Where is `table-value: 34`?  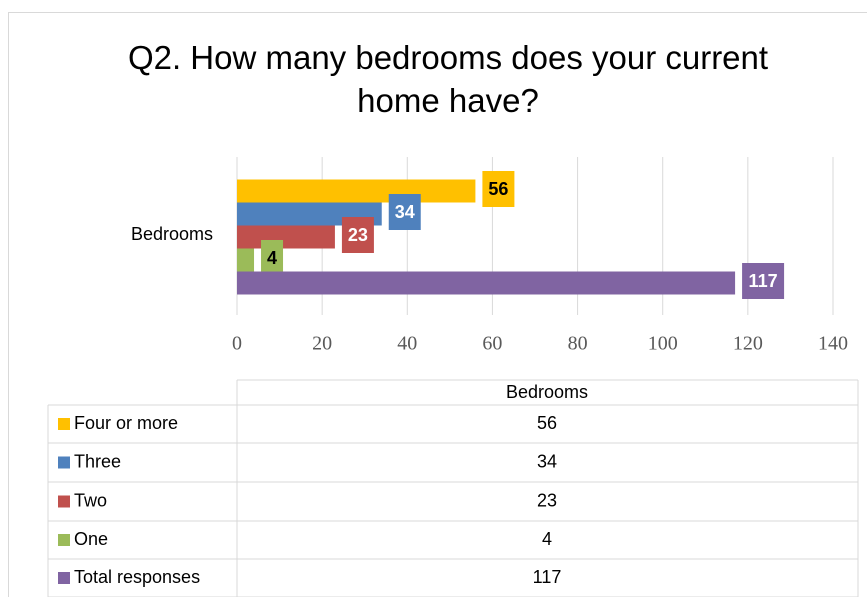 table-value: 34 is located at coordinates (547, 461).